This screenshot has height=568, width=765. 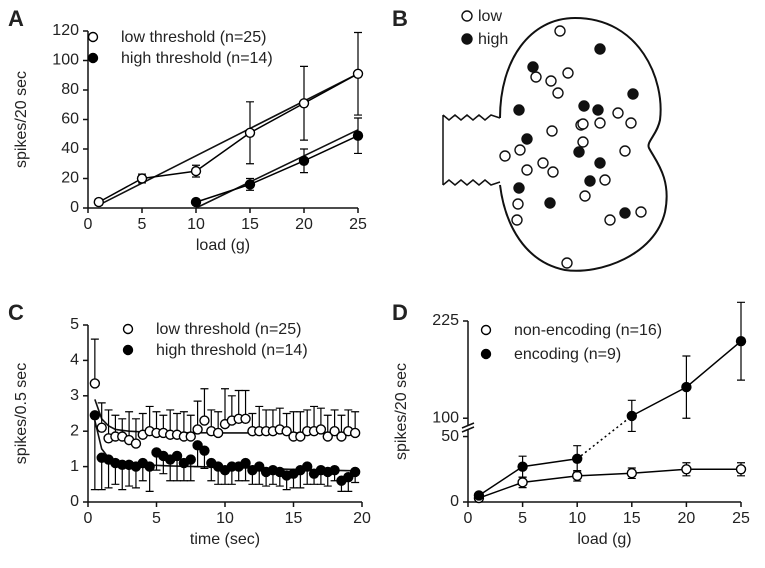 I want to click on panel-label: A, so click(x=16, y=18).